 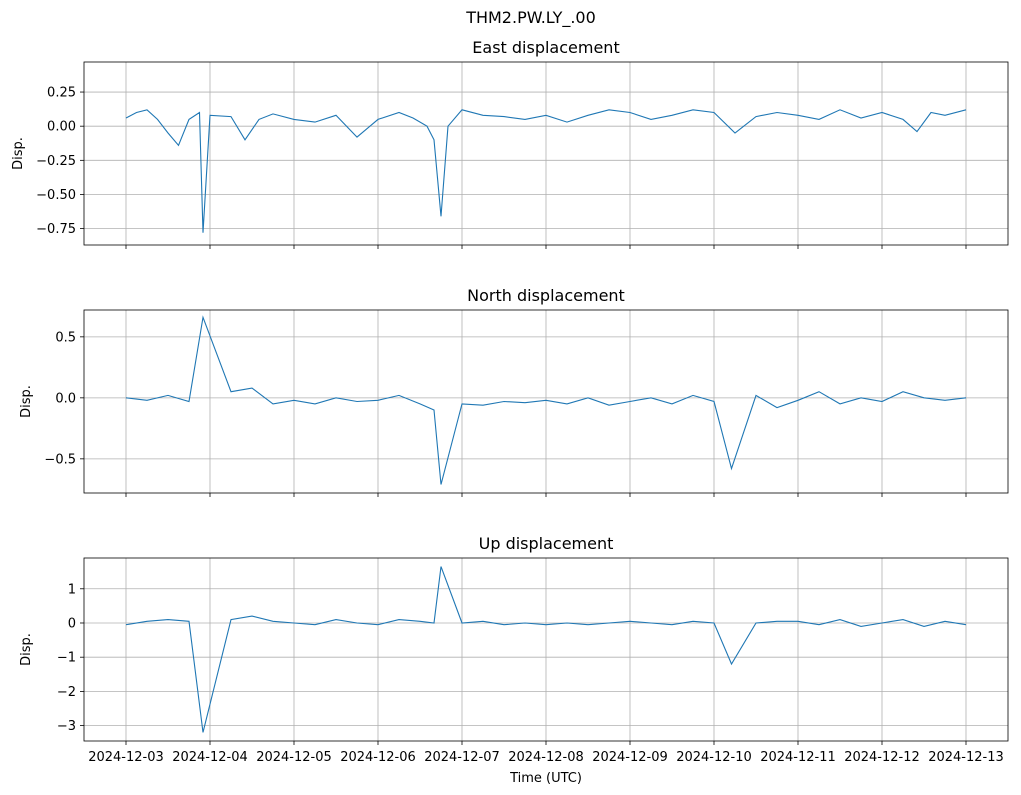 What do you see at coordinates (714, 757) in the screenshot?
I see `x-tick-label: 2024-12-10` at bounding box center [714, 757].